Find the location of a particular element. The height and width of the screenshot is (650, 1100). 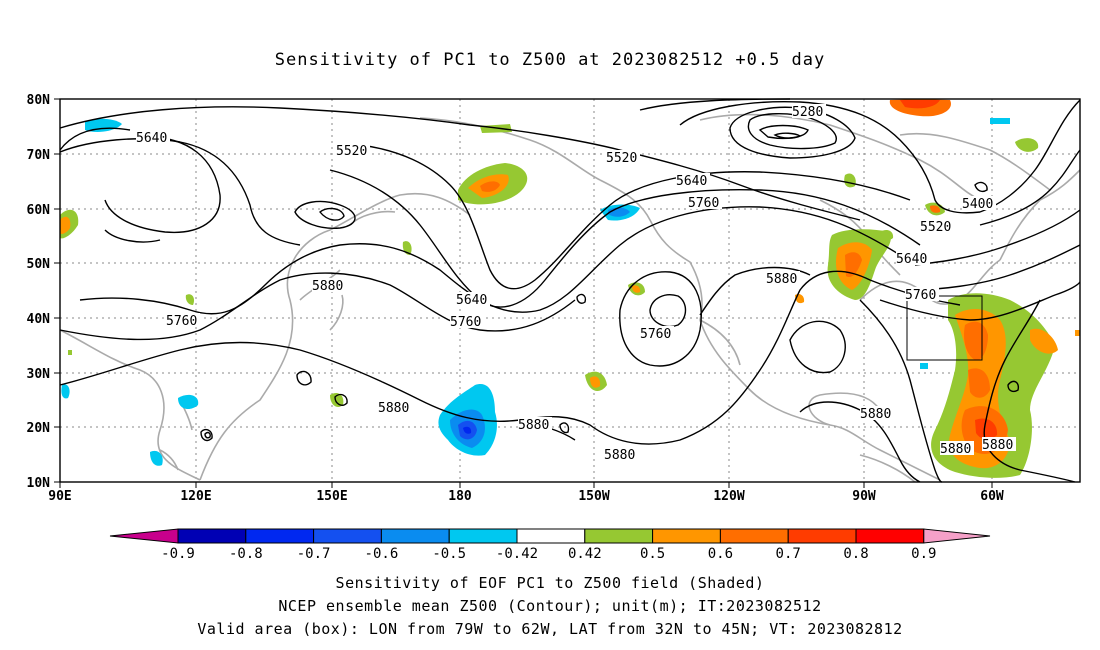

lat-label: 80N is located at coordinates (39, 100).